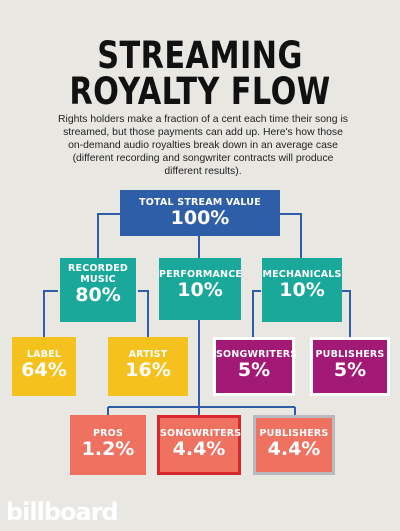  I want to click on node-recorded-music: RECORDED MUSIC 80%, so click(98, 290).